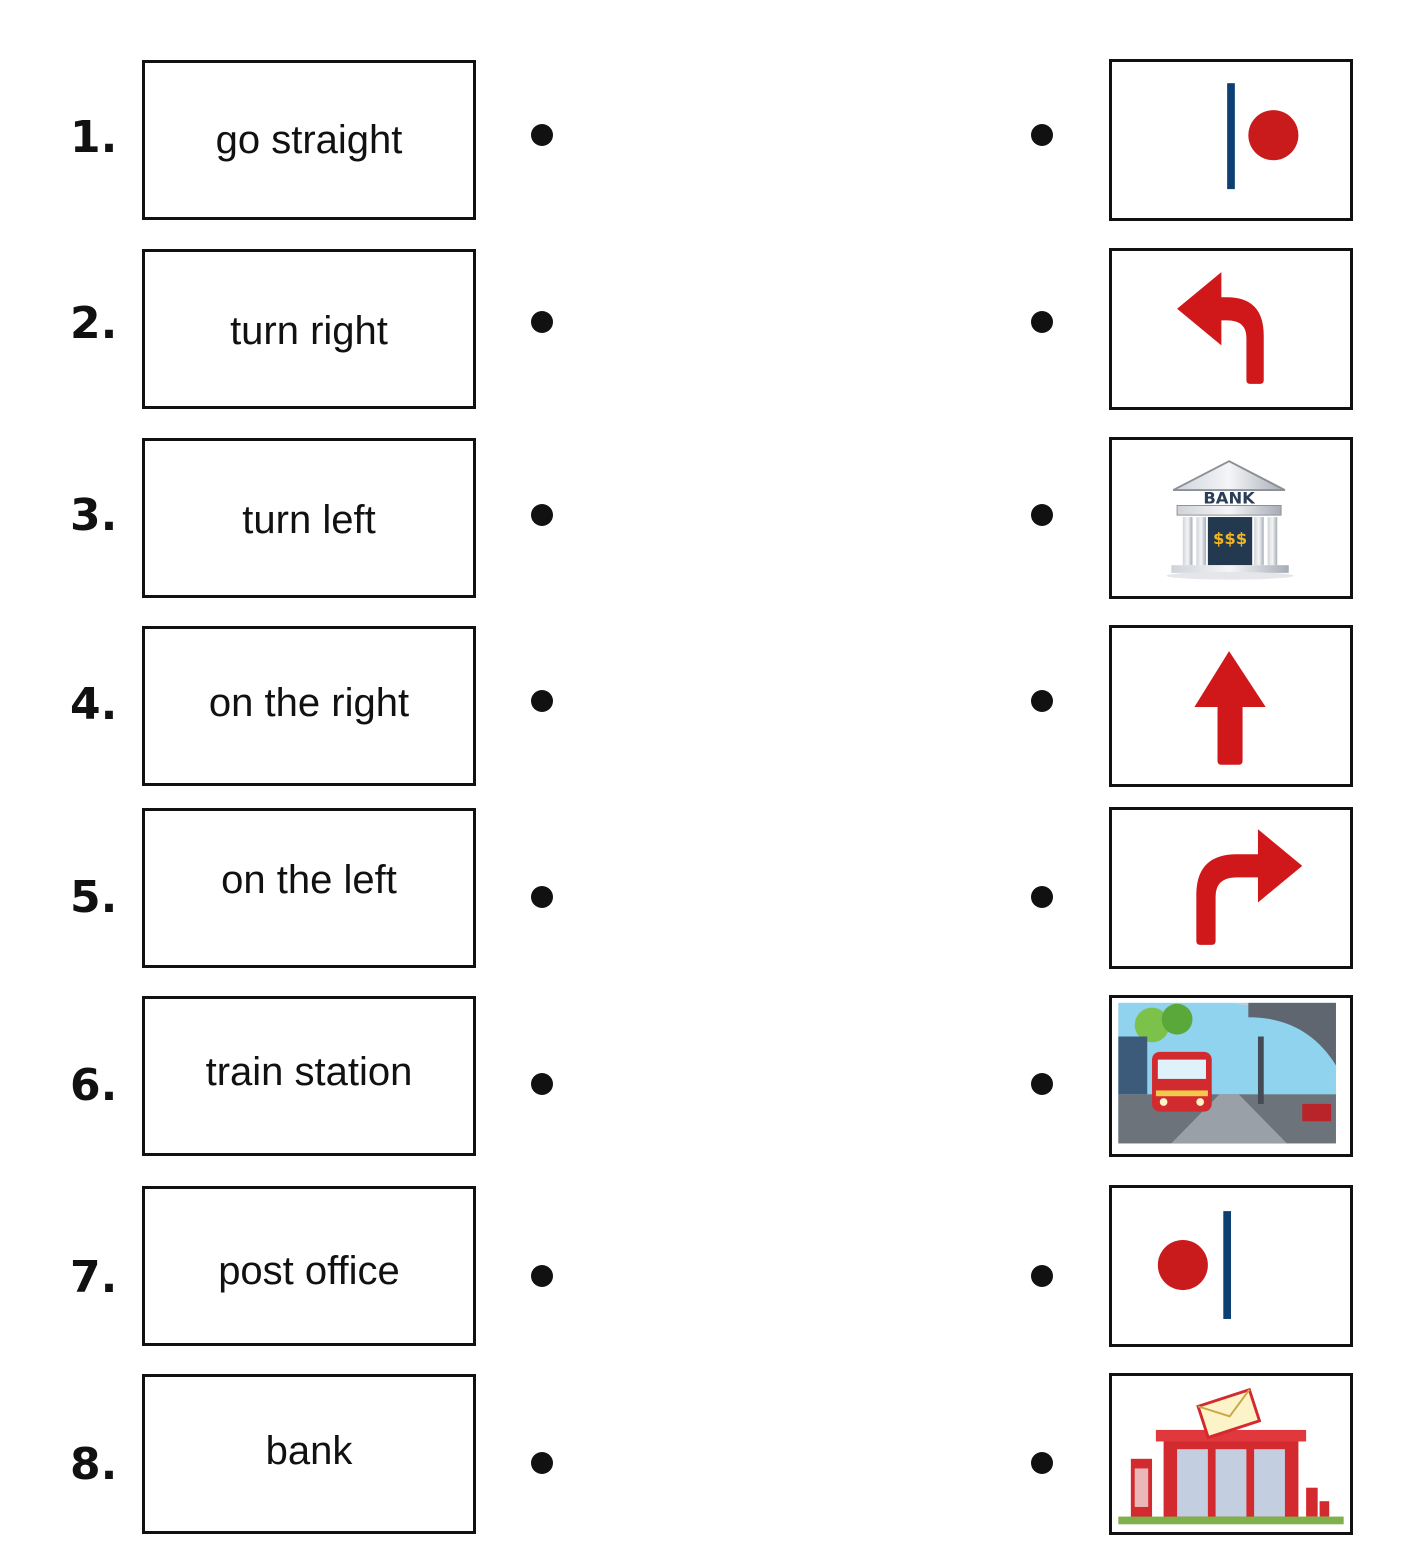 This screenshot has height=1541, width=1414. Describe the element at coordinates (309, 1270) in the screenshot. I see `word-label: post office` at that location.